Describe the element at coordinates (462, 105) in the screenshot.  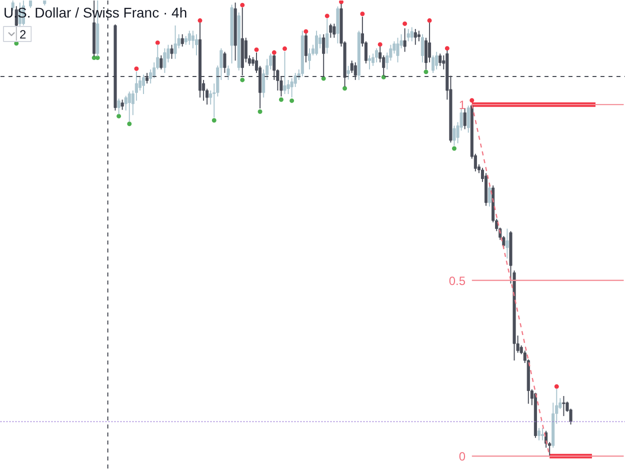
I see `y-tick-label: 1` at that location.